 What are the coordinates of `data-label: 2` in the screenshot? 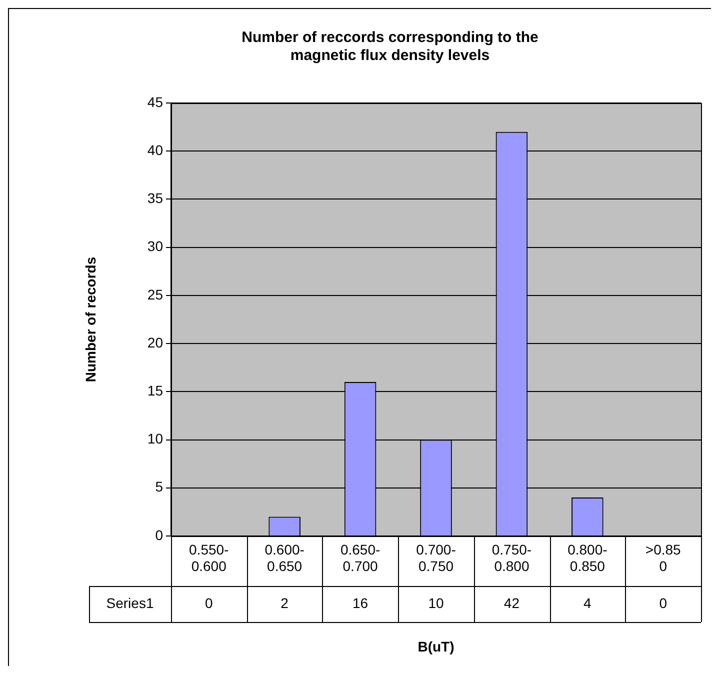 It's located at (284, 602).